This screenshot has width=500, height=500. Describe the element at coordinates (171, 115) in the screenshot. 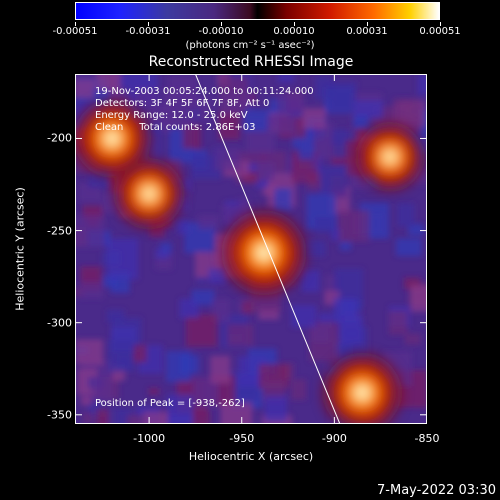

I see `energy-range-label: Energy Range: 12.0 - 25.0 keV` at that location.